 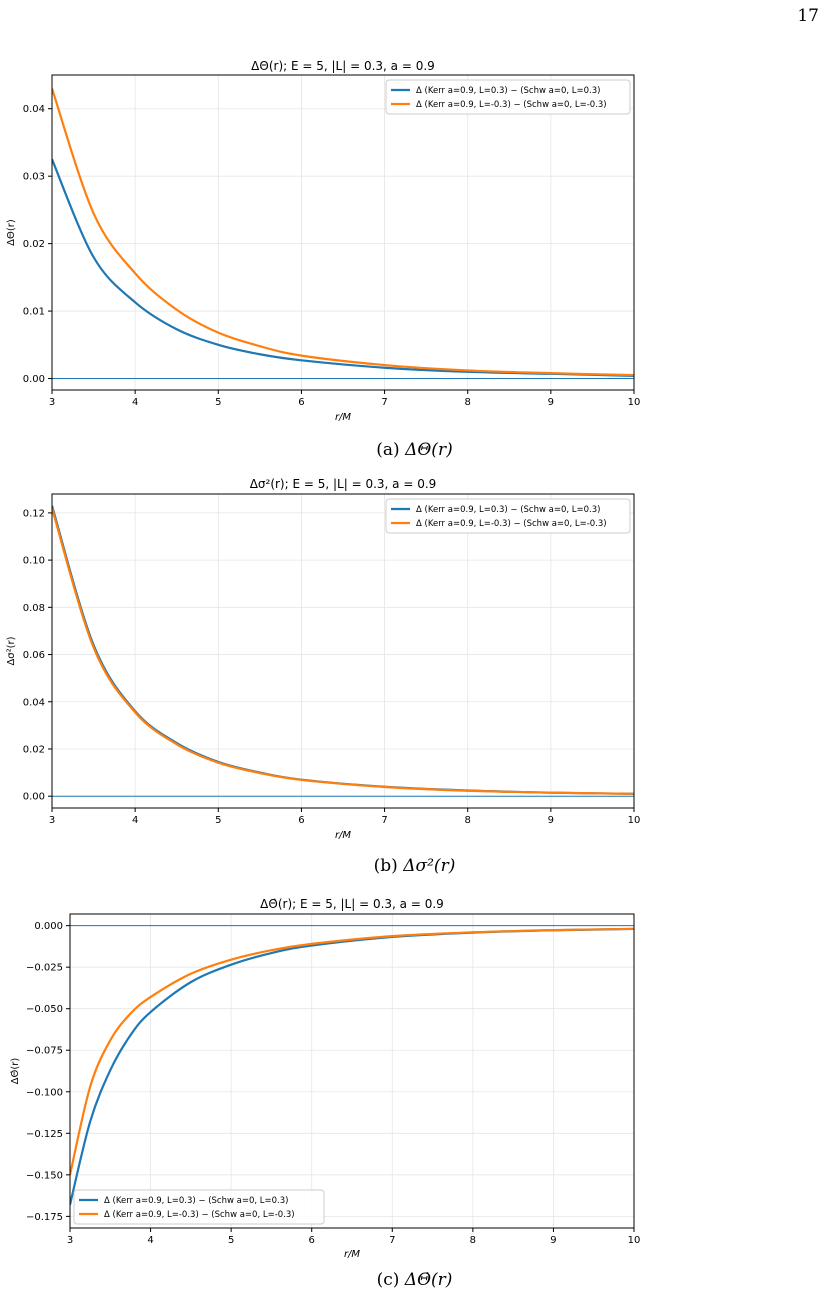 I want to click on y-tick-label: −0.050, so click(x=44, y=1009).